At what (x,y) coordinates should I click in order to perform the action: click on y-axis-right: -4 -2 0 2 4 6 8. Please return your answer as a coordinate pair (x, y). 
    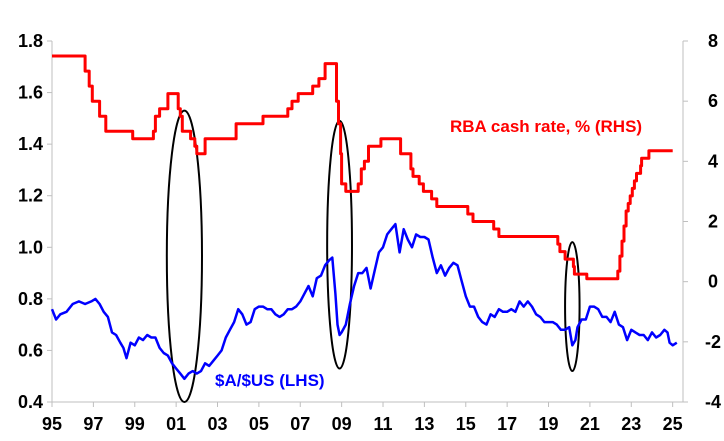
    Looking at the image, I should click on (701, 221).